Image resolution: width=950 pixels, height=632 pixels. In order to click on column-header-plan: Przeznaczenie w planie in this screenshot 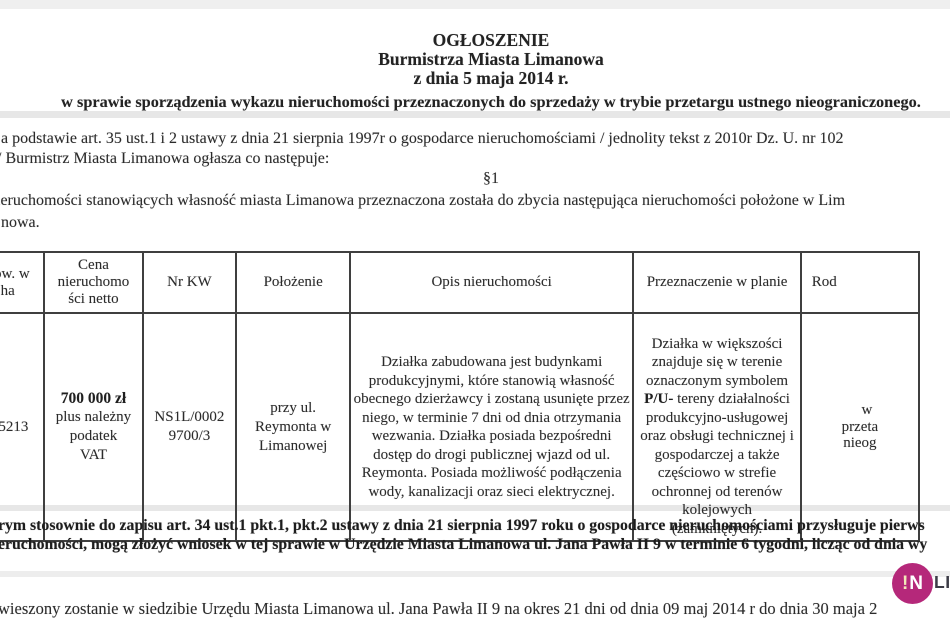, I will do `click(717, 282)`.